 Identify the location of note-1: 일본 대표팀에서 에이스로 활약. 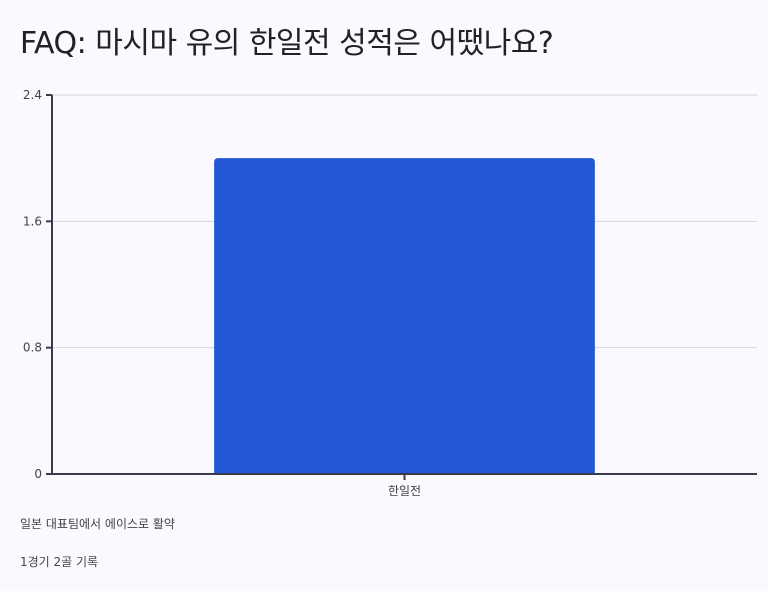
(97, 524).